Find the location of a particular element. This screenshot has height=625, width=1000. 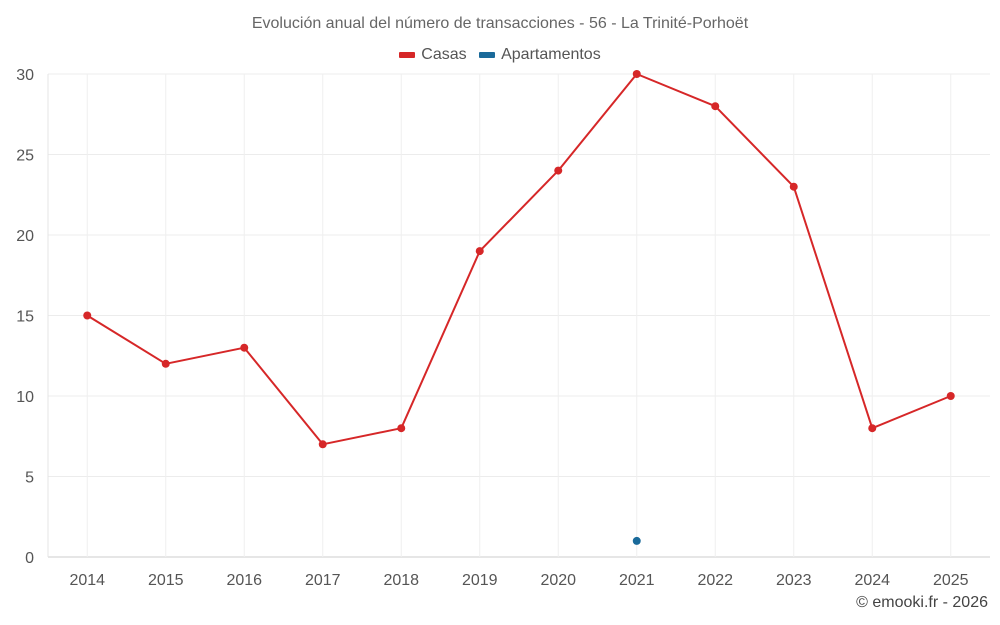

y-tick-label: 30 is located at coordinates (25, 75).